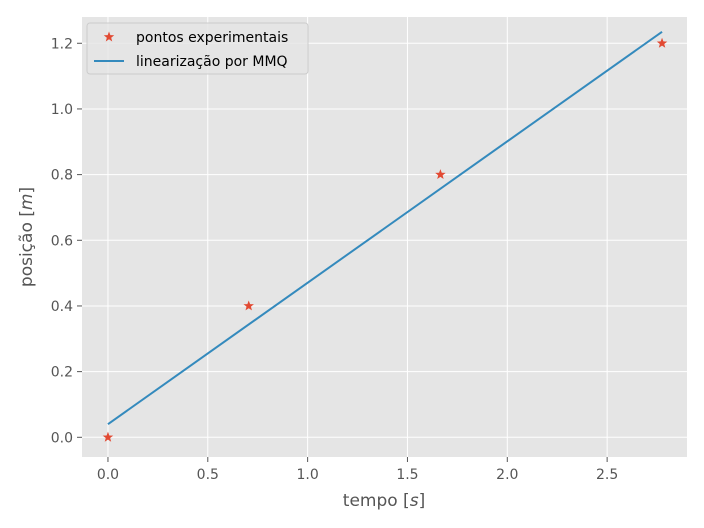  I want to click on y-axis: 0.0 0.2 0.4 0.6 0.8 1.0 1.2, so click(66, 241).